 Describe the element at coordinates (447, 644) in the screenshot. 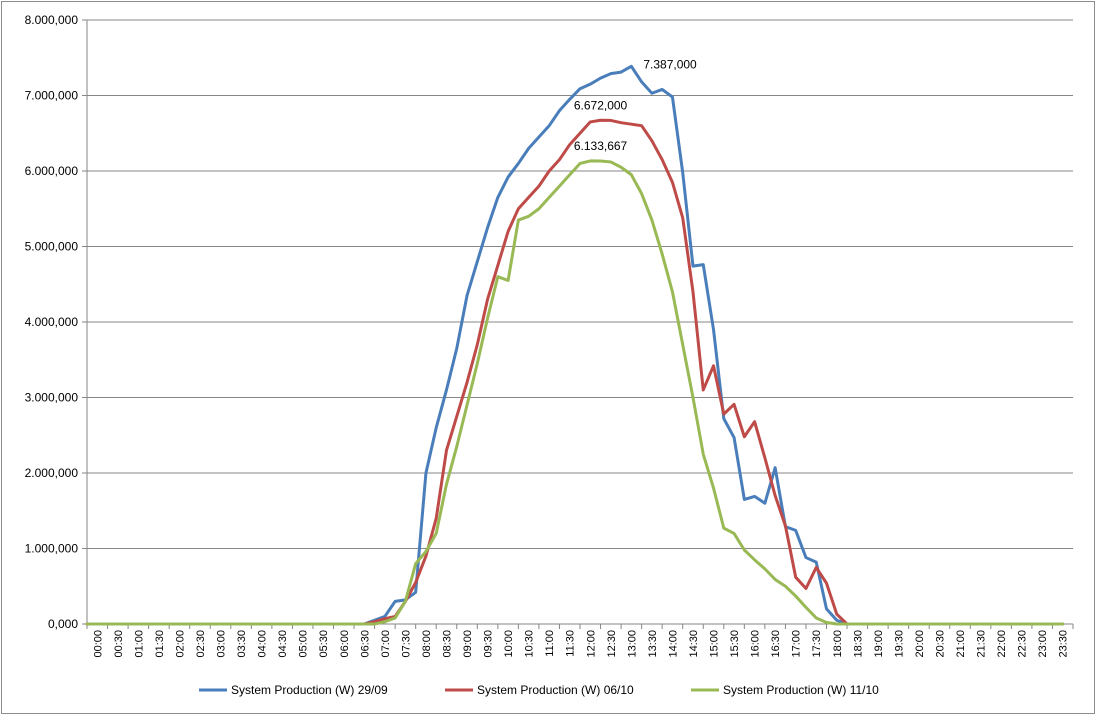

I see `x-tick-label: 08:30` at that location.